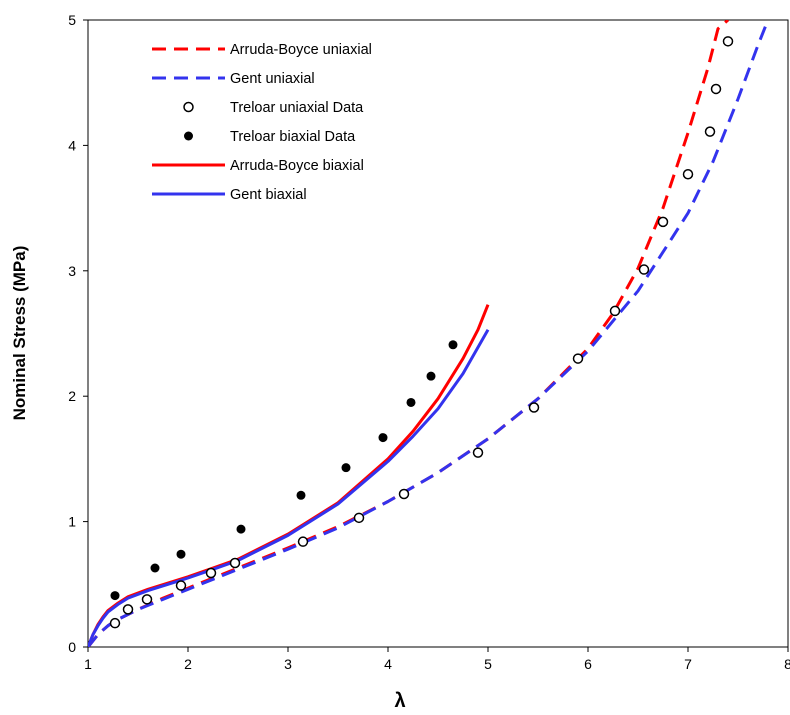 The height and width of the screenshot is (715, 790). Describe the element at coordinates (297, 166) in the screenshot. I see `legend-label-arruda-boyce-biaxial: Arruda-Boyce biaxial` at that location.